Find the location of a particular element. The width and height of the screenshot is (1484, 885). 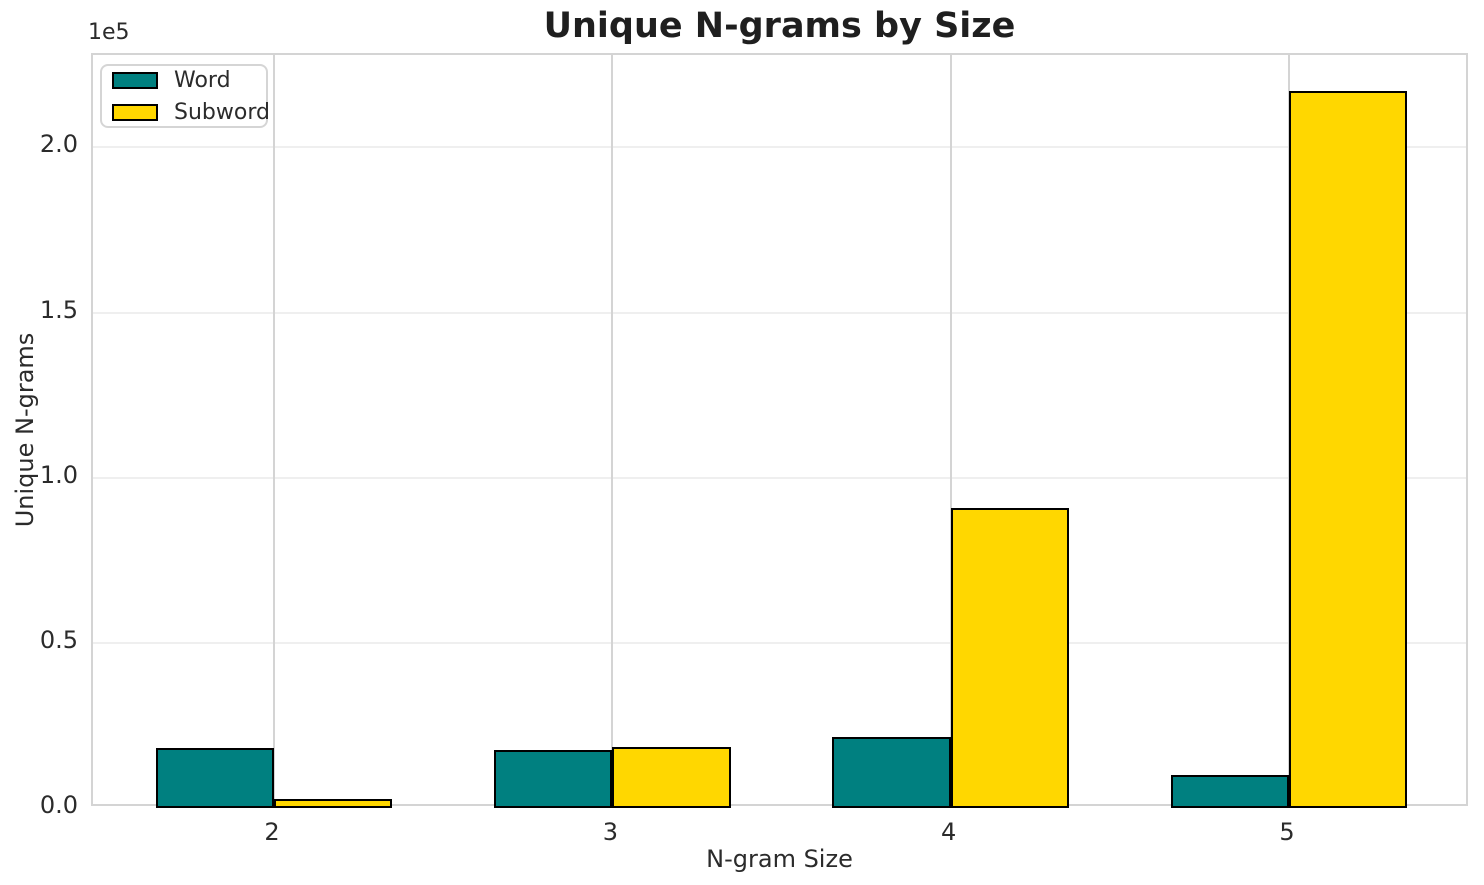

x-axis-label: N-gram Size is located at coordinates (779, 859).